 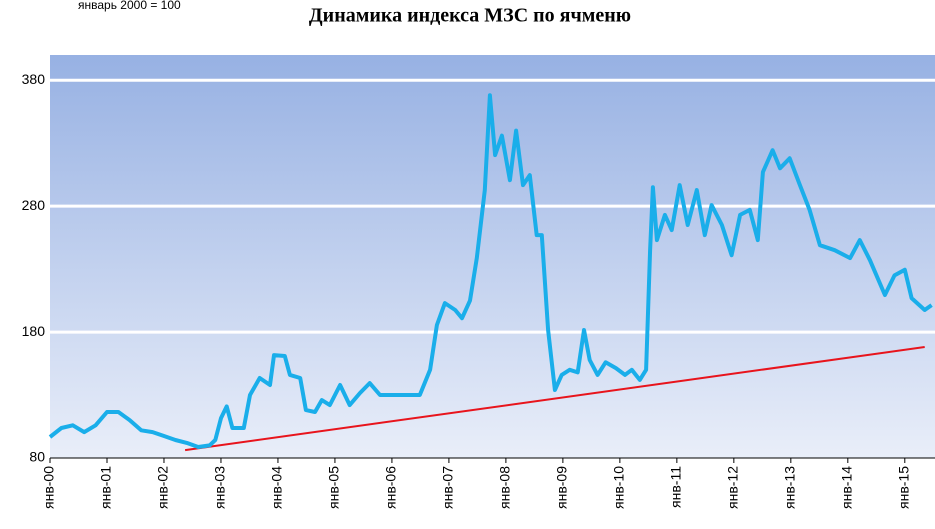 I want to click on x-tick-label: янв-04, so click(x=277, y=487).